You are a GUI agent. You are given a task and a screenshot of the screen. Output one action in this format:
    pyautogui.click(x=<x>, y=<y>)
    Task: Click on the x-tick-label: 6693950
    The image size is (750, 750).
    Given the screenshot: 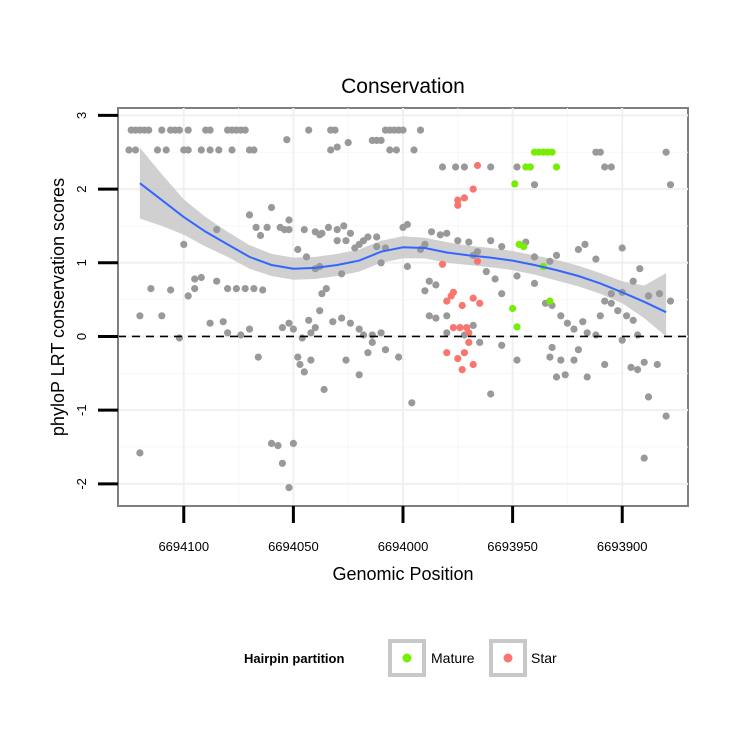 What is the action you would take?
    pyautogui.click(x=512, y=546)
    